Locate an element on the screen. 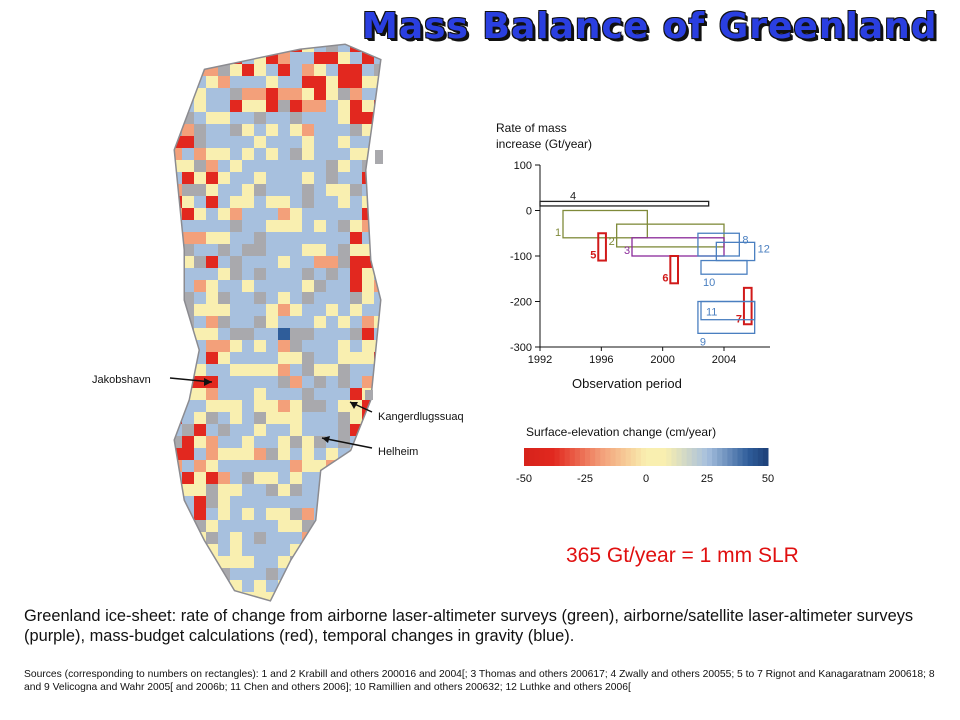  rect-label-2: 2 is located at coordinates (612, 242).